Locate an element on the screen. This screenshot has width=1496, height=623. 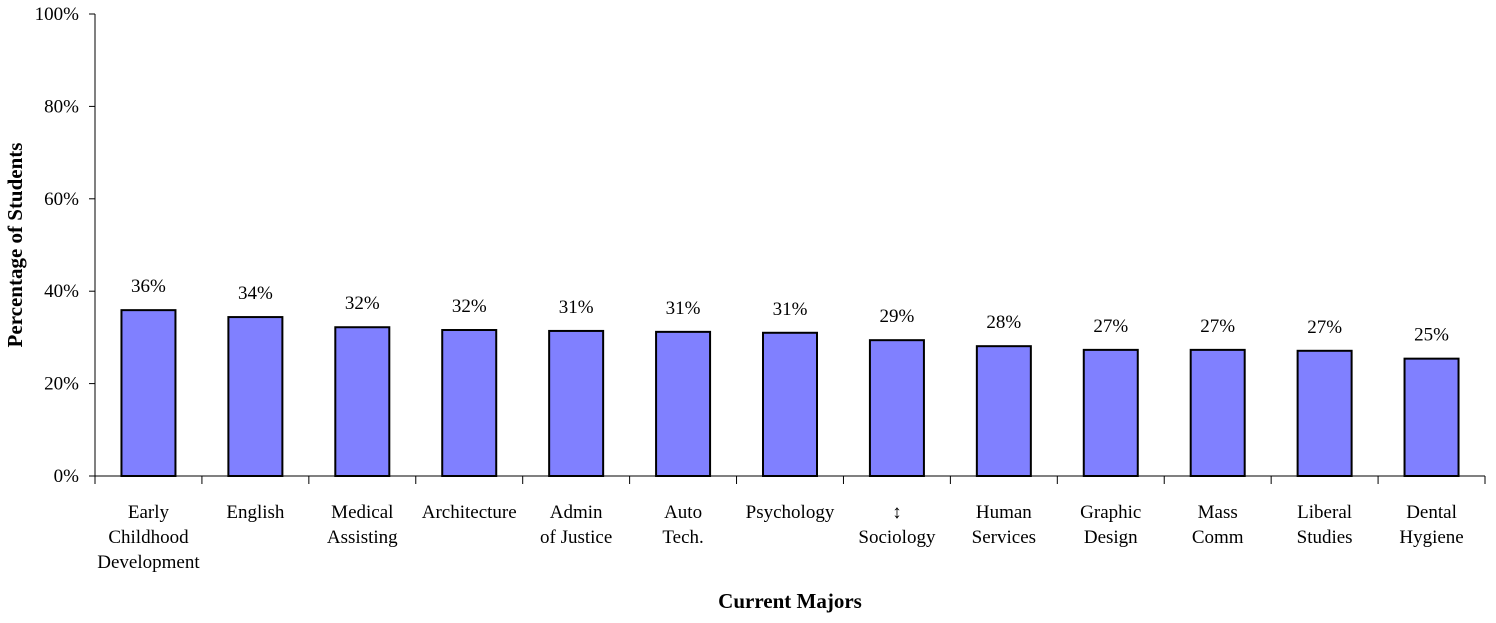
x-tick-label: Medical Assisting is located at coordinates (362, 525).